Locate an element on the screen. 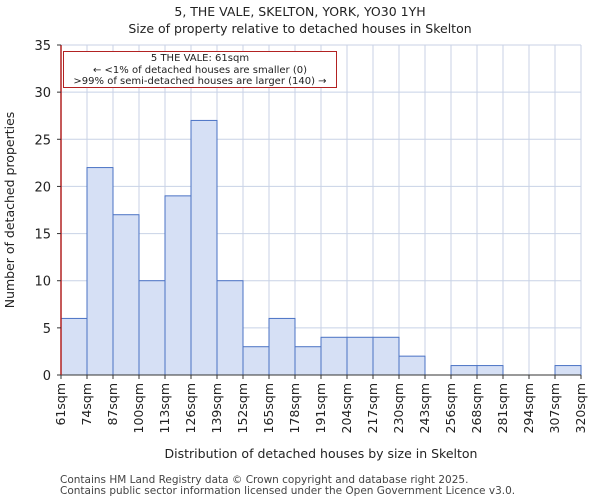 The width and height of the screenshot is (600, 500). y-tick-label: 5 is located at coordinates (47, 329).